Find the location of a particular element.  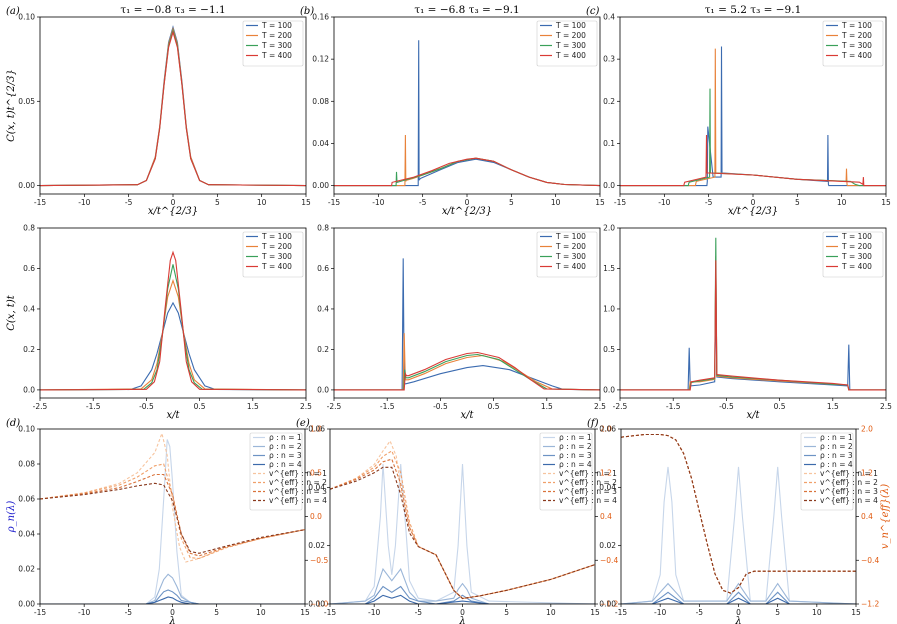

plot-frame is located at coordinates (173, 313).